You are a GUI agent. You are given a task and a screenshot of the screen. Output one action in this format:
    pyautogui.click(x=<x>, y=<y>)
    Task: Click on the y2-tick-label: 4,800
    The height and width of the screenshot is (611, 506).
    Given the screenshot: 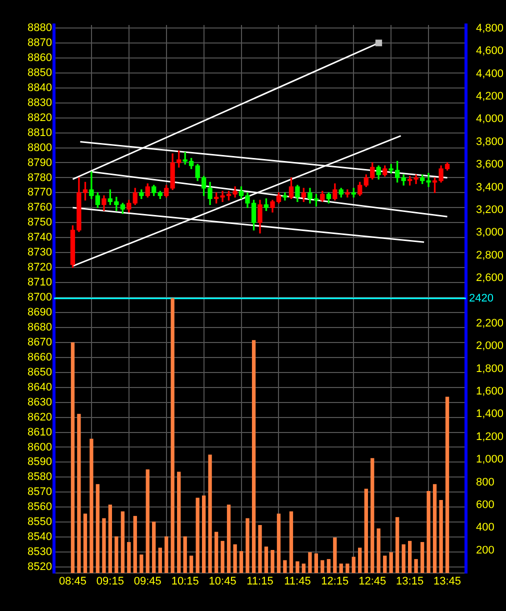 What is the action you would take?
    pyautogui.click(x=490, y=28)
    